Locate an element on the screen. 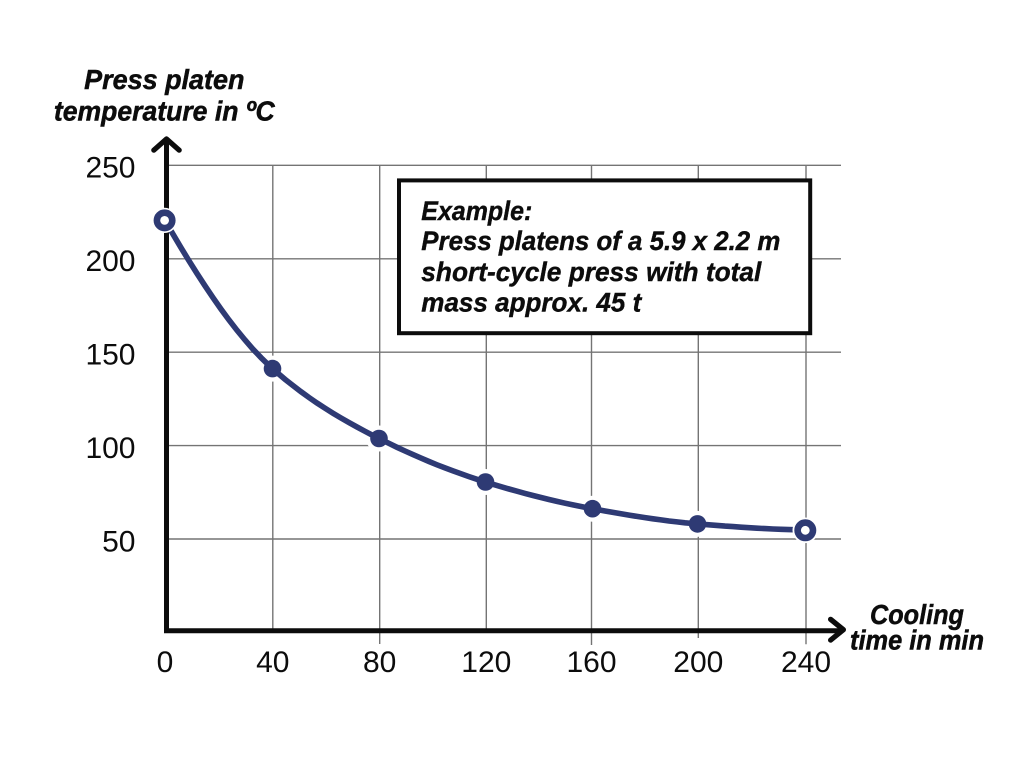 The width and height of the screenshot is (1030, 775). svg-text: 40 is located at coordinates (272, 662).